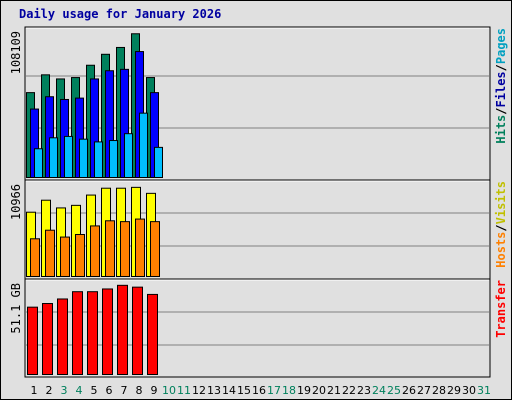 This screenshot has height=400, width=512. I want to click on day-label-4: 4, so click(79, 390).